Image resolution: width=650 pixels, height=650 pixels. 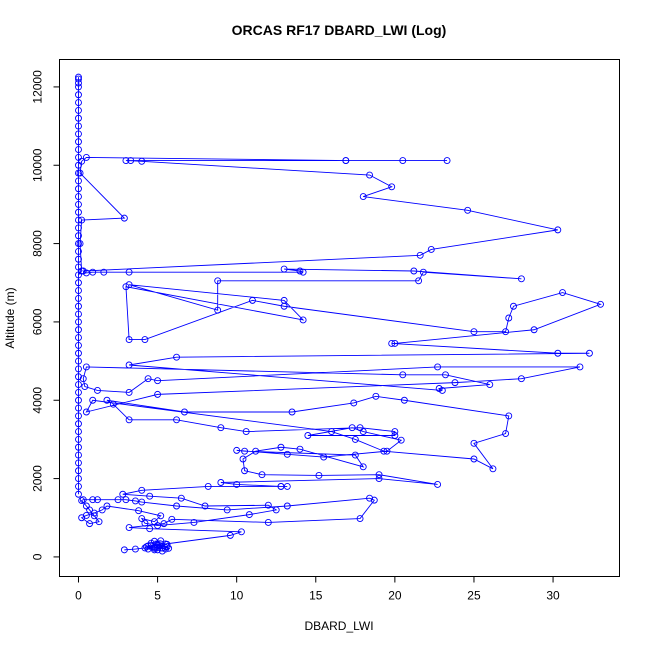 What do you see at coordinates (78, 596) in the screenshot?
I see `x-tick-label: 0` at bounding box center [78, 596].